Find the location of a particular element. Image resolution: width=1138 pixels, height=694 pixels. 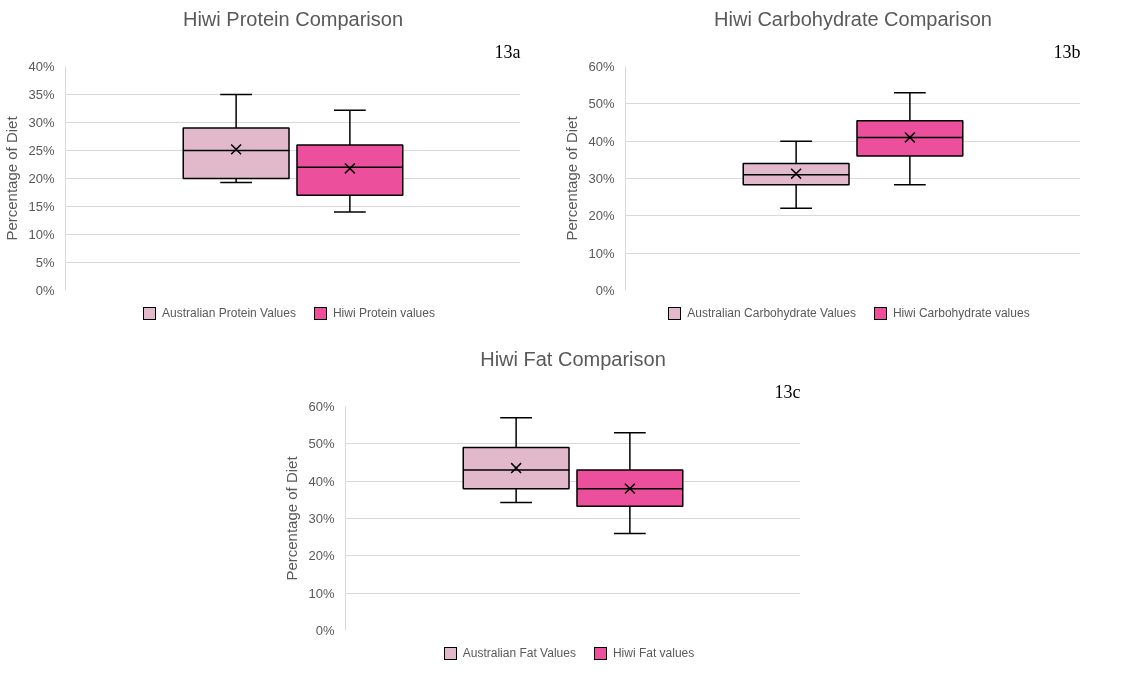

legend-label: Australian Fat Values is located at coordinates (519, 653).